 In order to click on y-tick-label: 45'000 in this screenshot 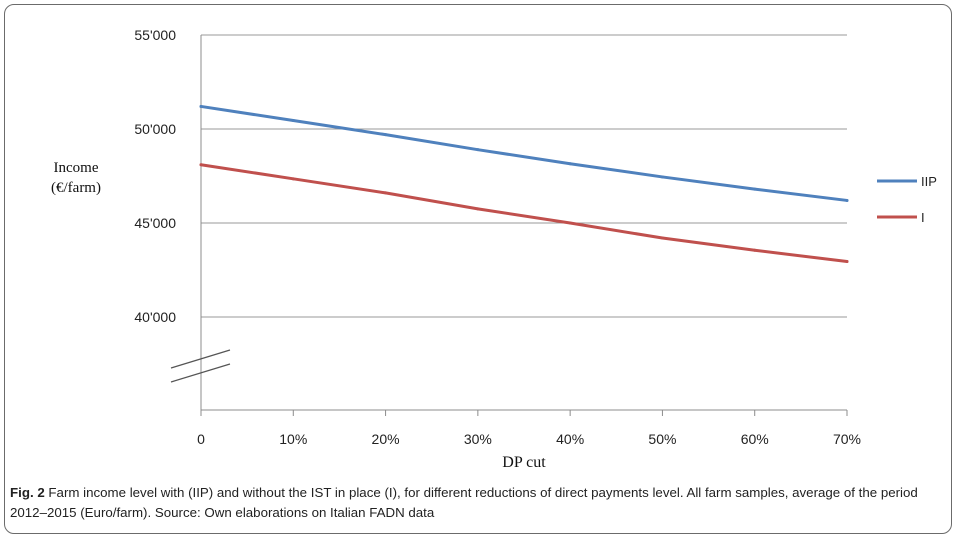, I will do `click(155, 223)`.